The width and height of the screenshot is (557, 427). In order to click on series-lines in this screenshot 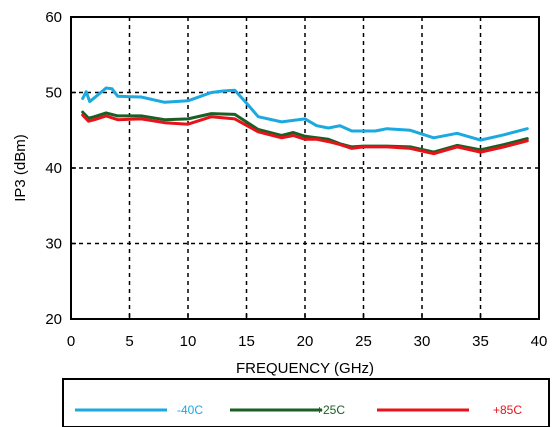, I will do `click(305, 121)`.